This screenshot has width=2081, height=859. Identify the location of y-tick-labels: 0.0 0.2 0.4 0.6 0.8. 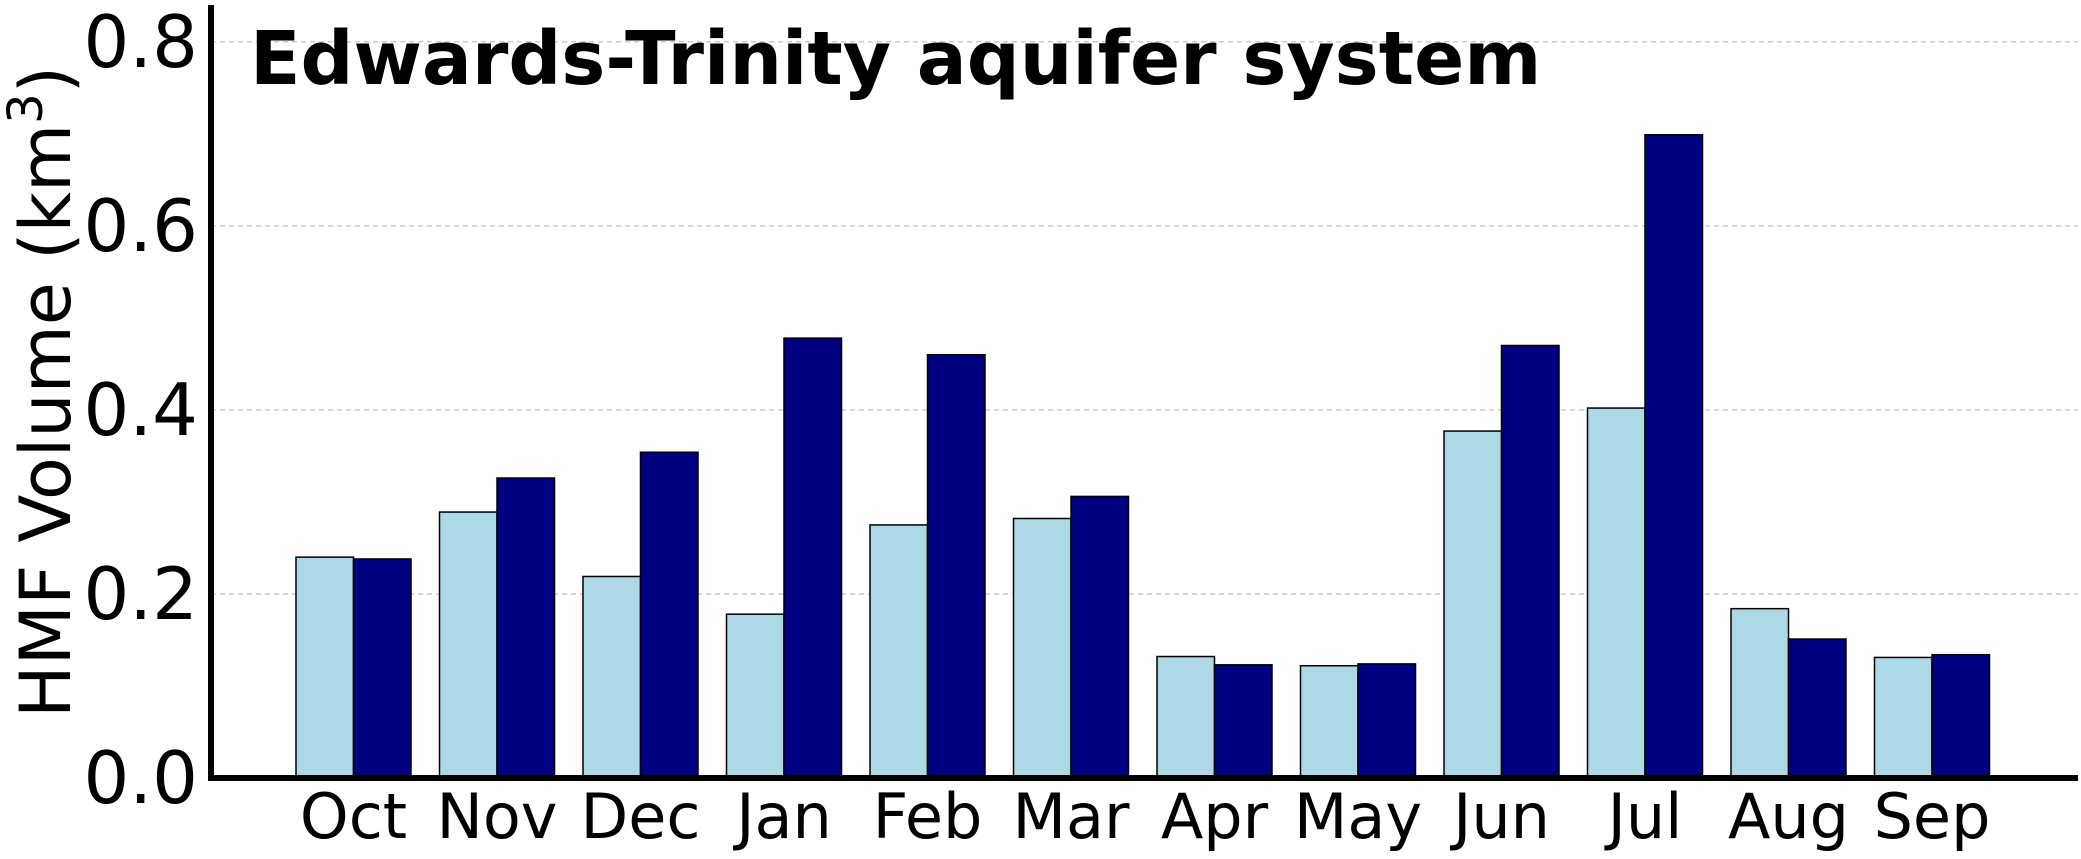
(140, 410).